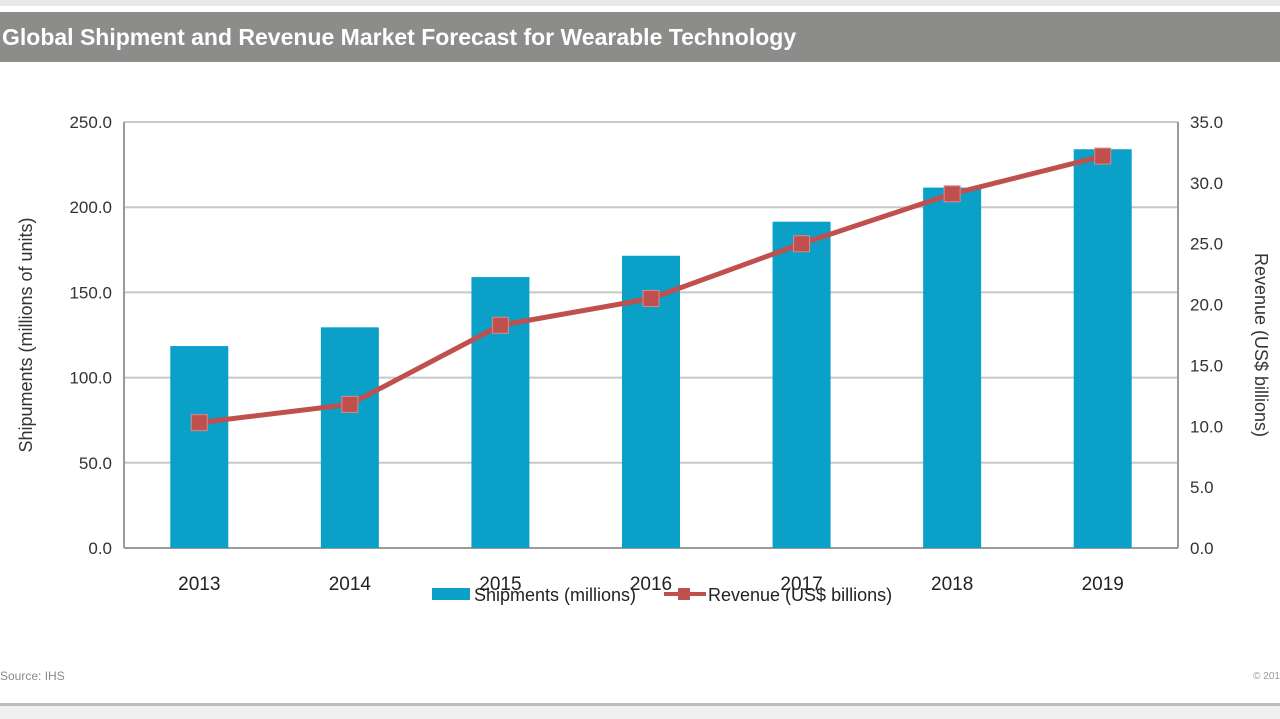 Image resolution: width=1280 pixels, height=719 pixels. Describe the element at coordinates (1206, 244) in the screenshot. I see `y-right-tick-label: 25.0` at that location.